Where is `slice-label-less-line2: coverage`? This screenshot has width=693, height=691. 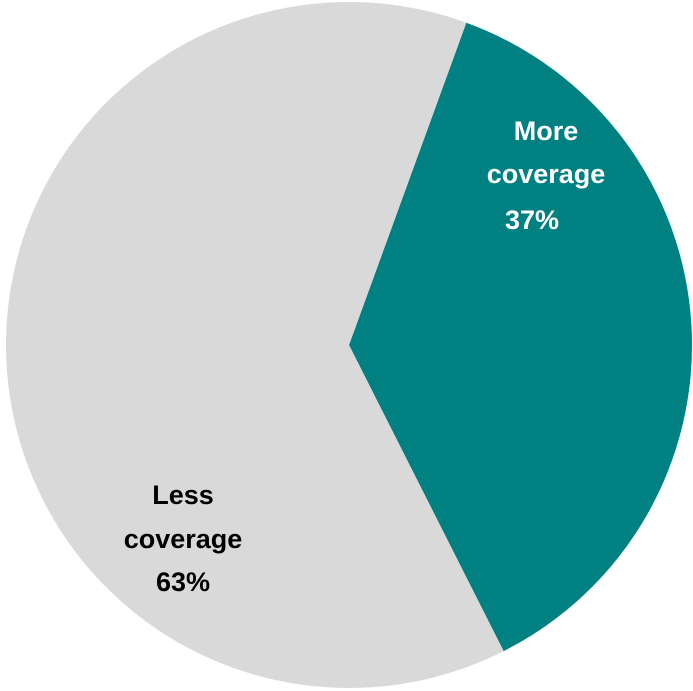
slice-label-less-line2: coverage is located at coordinates (183, 539).